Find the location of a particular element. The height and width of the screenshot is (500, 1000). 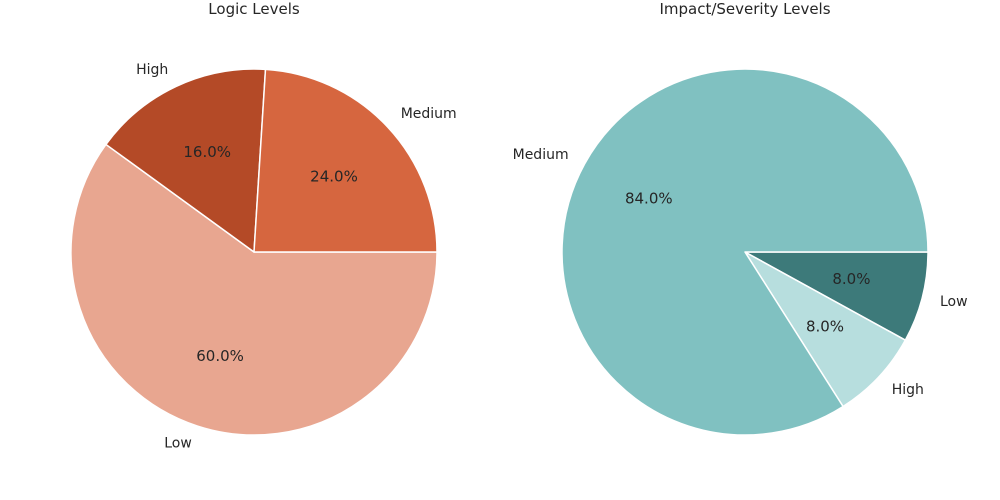

logic-slice-high is located at coordinates (186, 160).